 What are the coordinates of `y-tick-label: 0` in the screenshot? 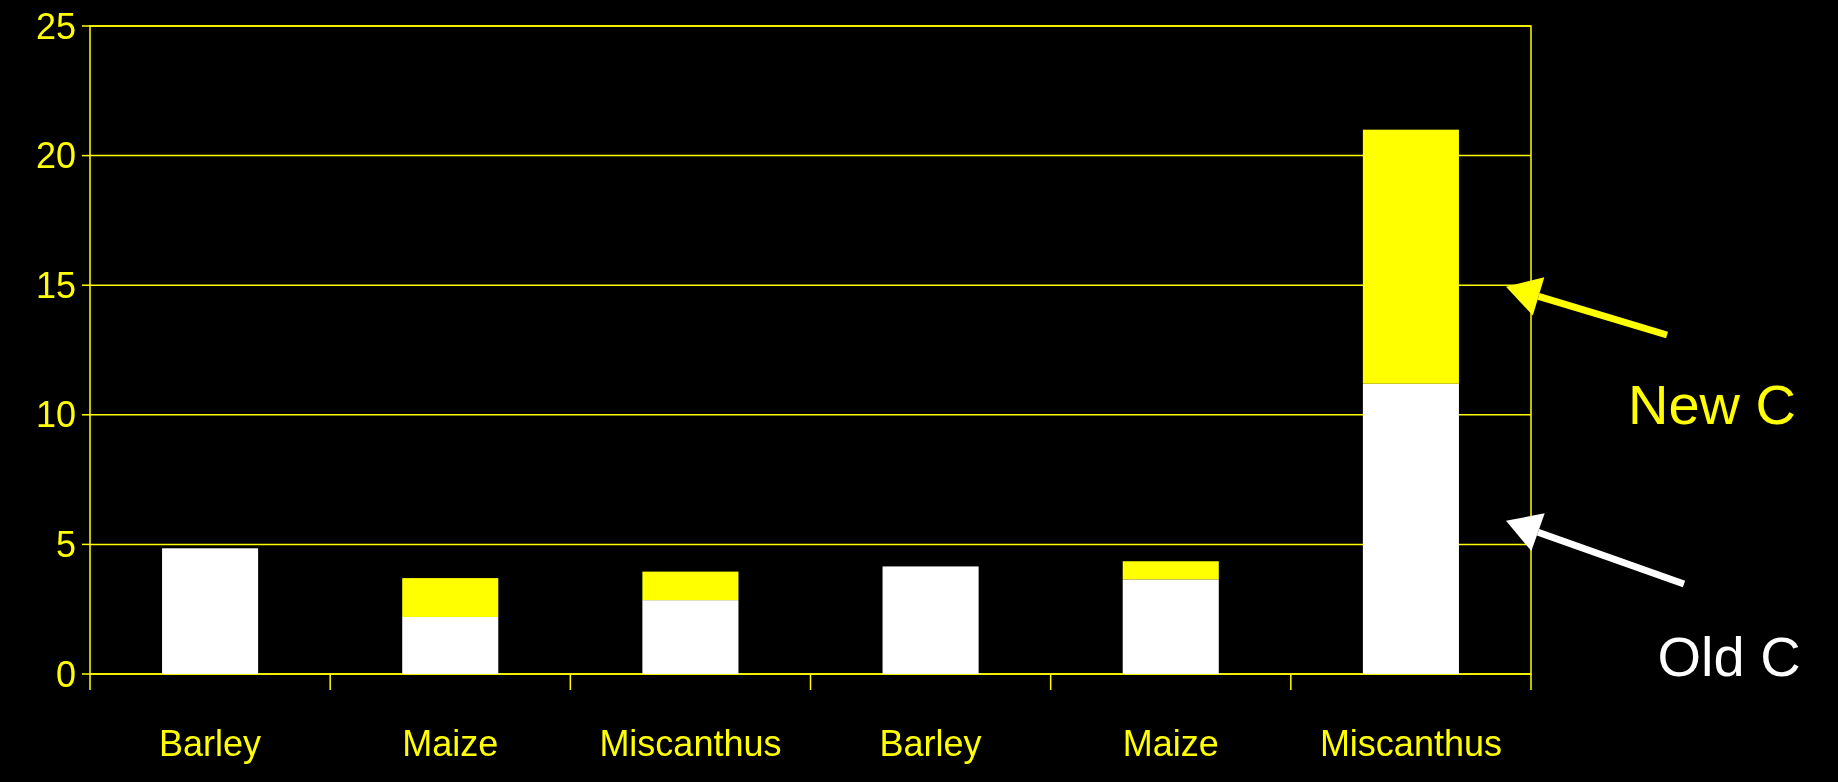 It's located at (65, 674).